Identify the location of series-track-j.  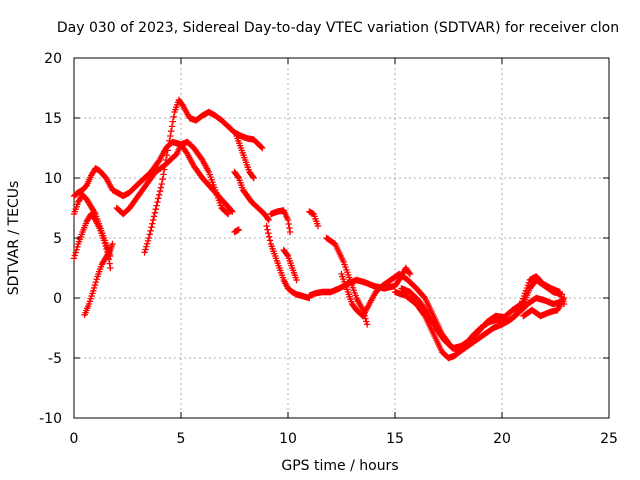
(288, 262).